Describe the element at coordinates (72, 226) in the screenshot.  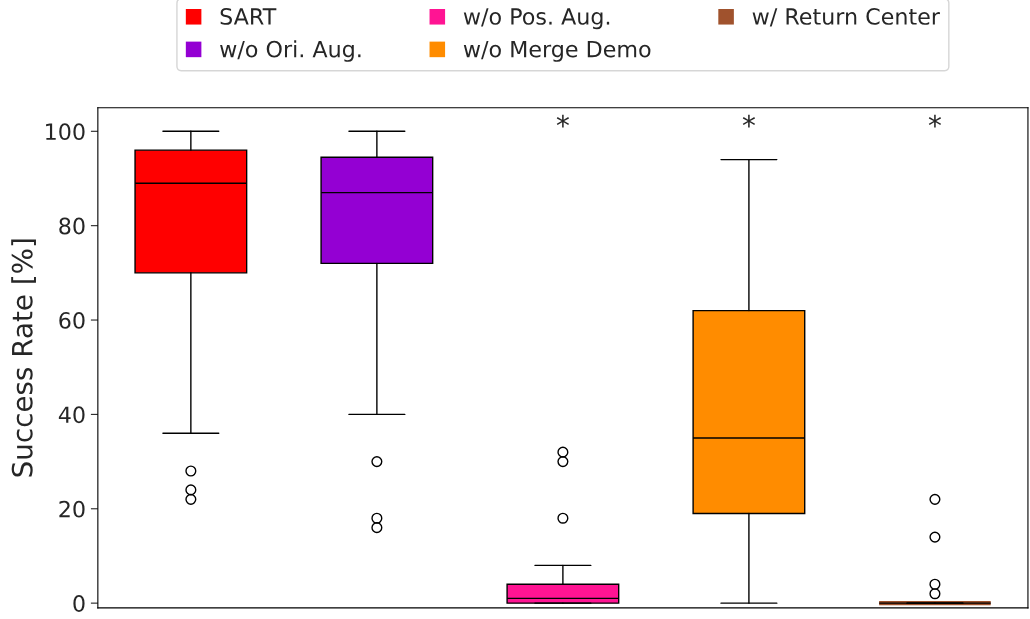
I see `y-tick-label: 80` at that location.